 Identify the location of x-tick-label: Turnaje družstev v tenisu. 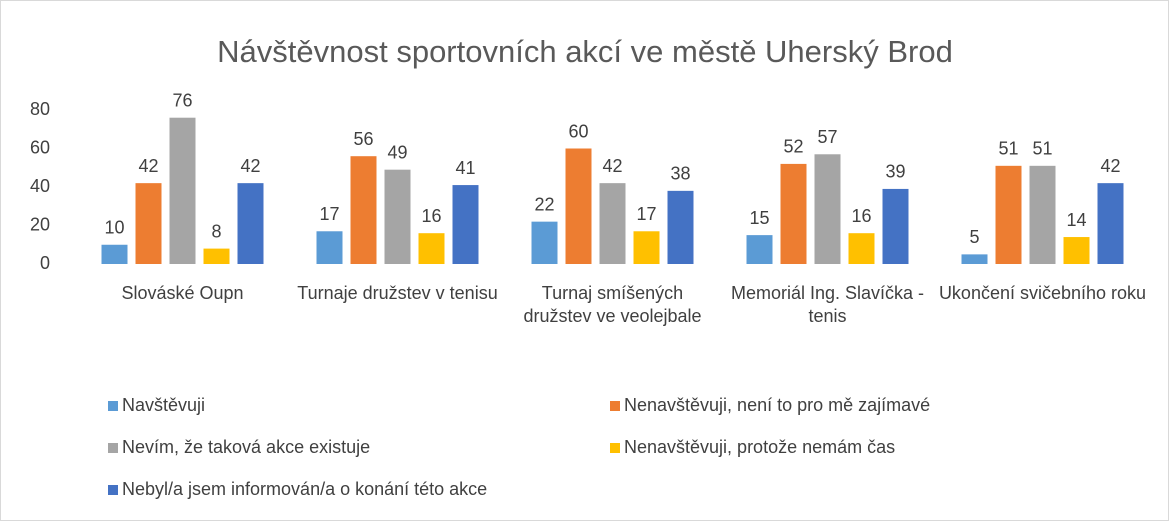
(397, 293).